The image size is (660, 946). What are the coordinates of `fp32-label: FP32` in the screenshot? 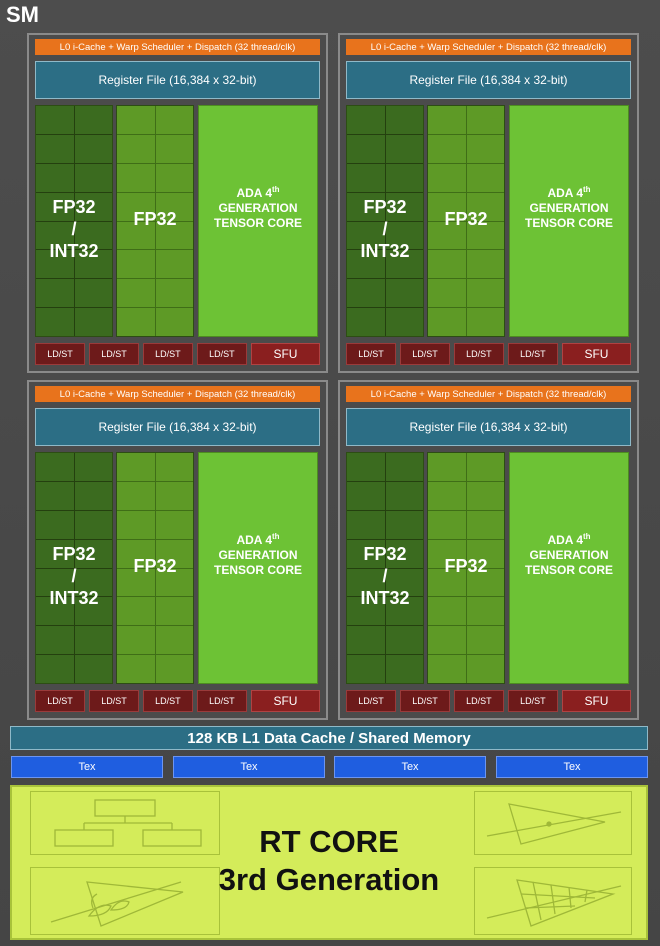 It's located at (155, 219).